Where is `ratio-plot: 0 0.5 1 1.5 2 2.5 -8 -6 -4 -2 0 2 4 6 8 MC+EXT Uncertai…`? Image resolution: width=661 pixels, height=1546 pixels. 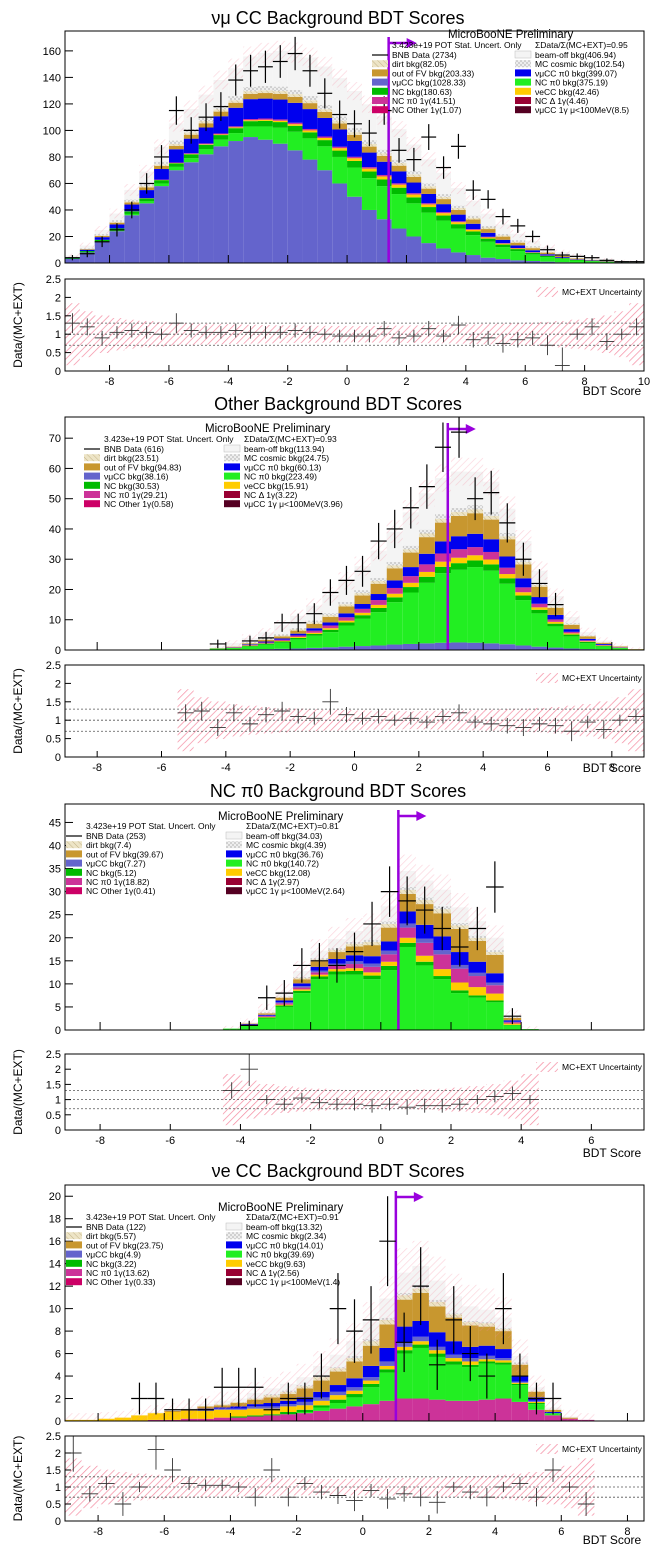 ratio-plot: 0 0.5 1 1.5 2 2.5 -8 -6 -4 -2 0 2 4 6 8 MC+EXT Uncertai… is located at coordinates (328, 717).